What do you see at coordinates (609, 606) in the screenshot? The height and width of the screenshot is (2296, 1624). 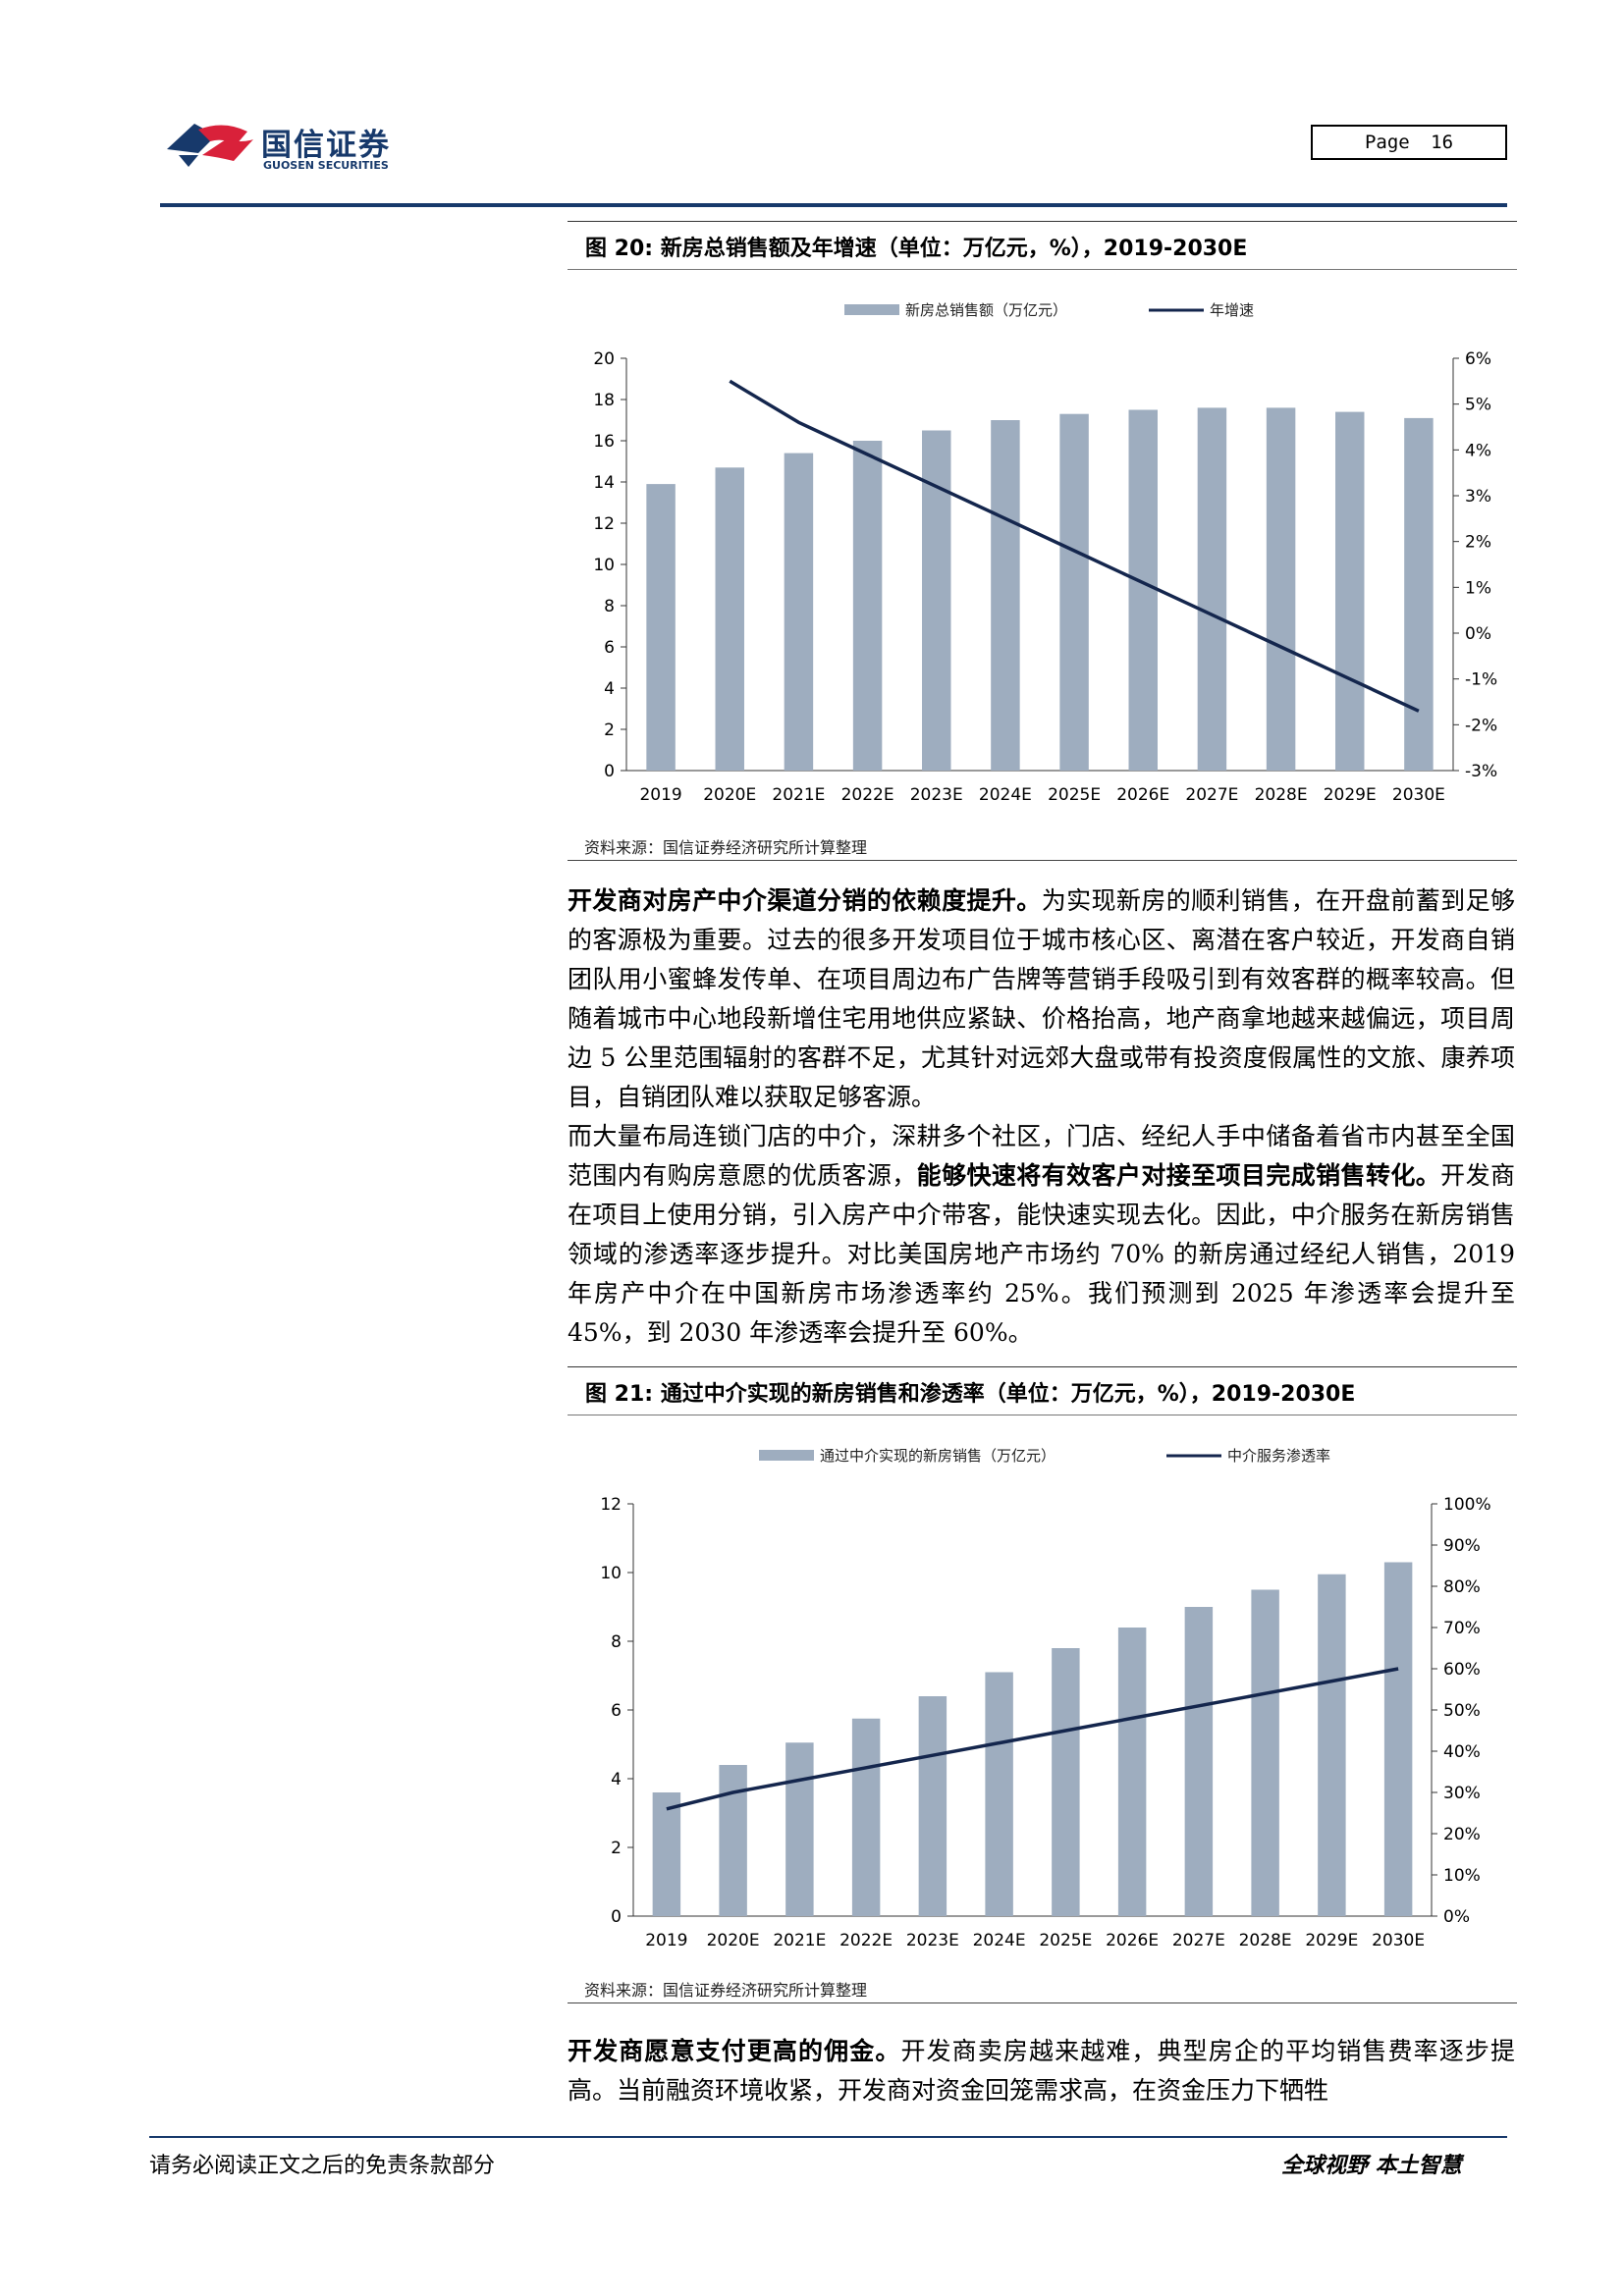 I see `fig20-left-tick-label: 8` at bounding box center [609, 606].